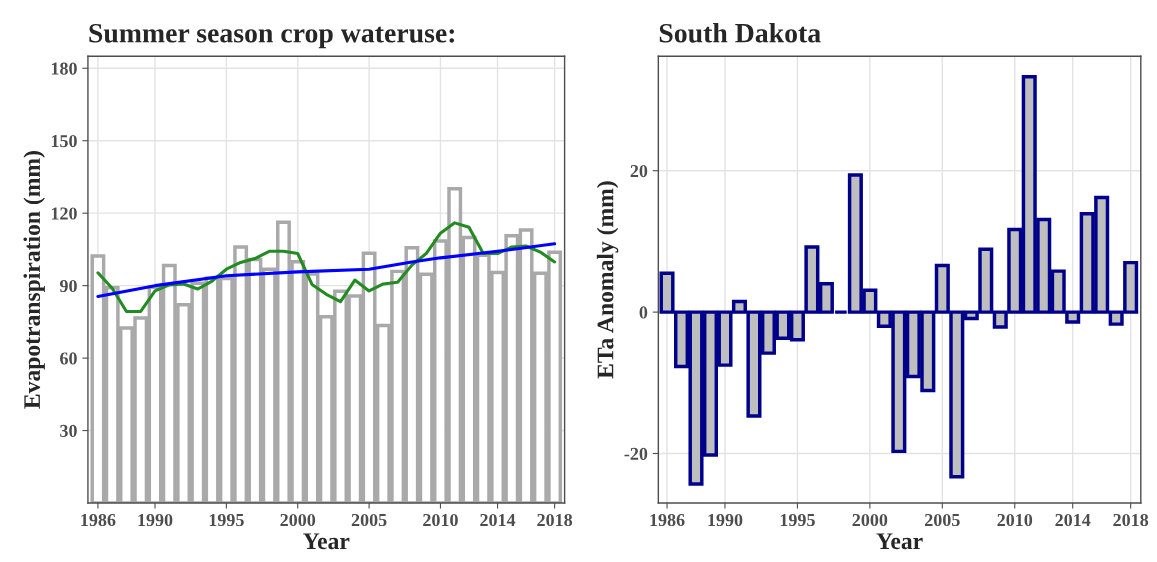 This screenshot has height=562, width=1157. What do you see at coordinates (64, 213) in the screenshot?
I see `y-tick-label: 120` at bounding box center [64, 213].